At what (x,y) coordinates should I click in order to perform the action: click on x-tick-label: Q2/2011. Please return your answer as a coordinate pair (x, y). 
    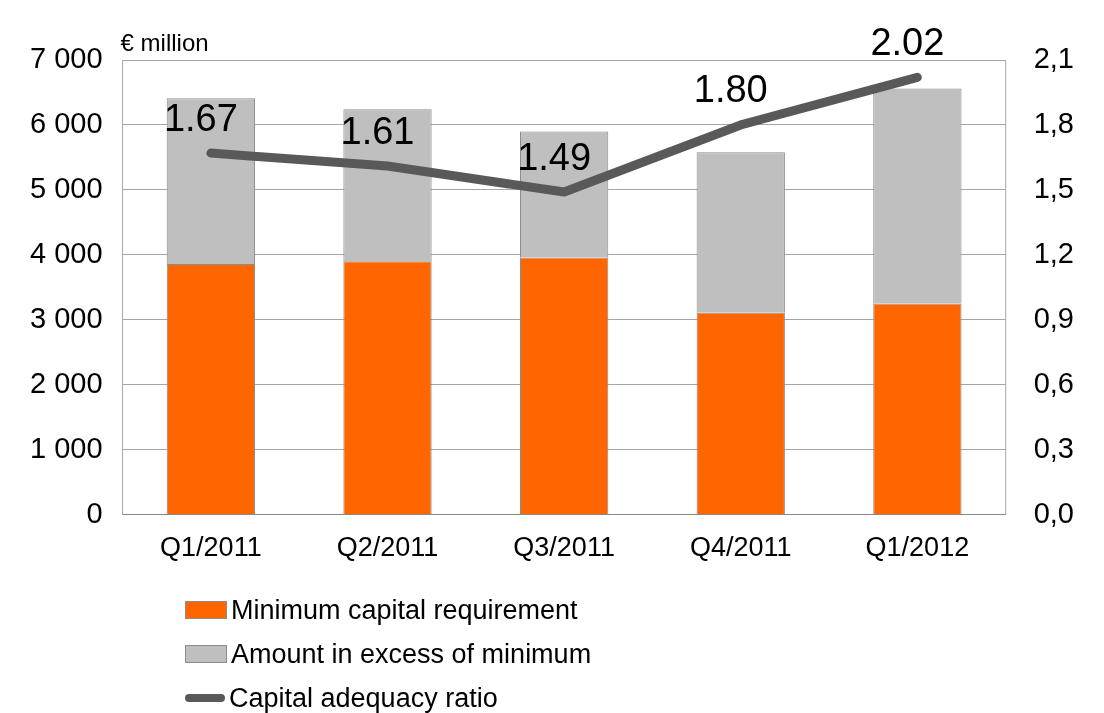
    Looking at the image, I should click on (387, 547).